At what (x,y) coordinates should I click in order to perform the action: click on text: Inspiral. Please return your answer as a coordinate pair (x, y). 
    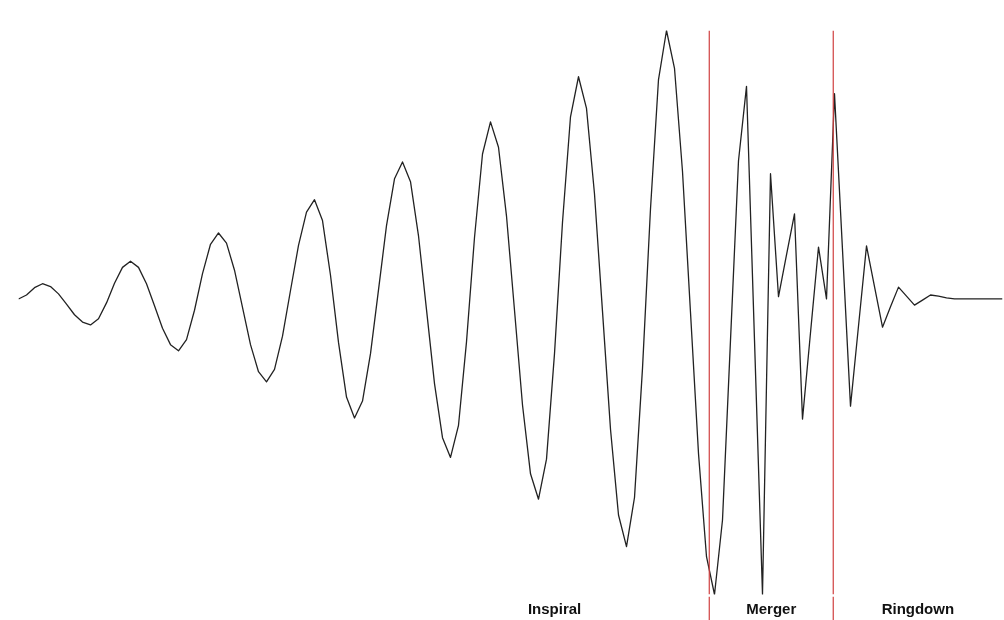
    Looking at the image, I should click on (554, 608).